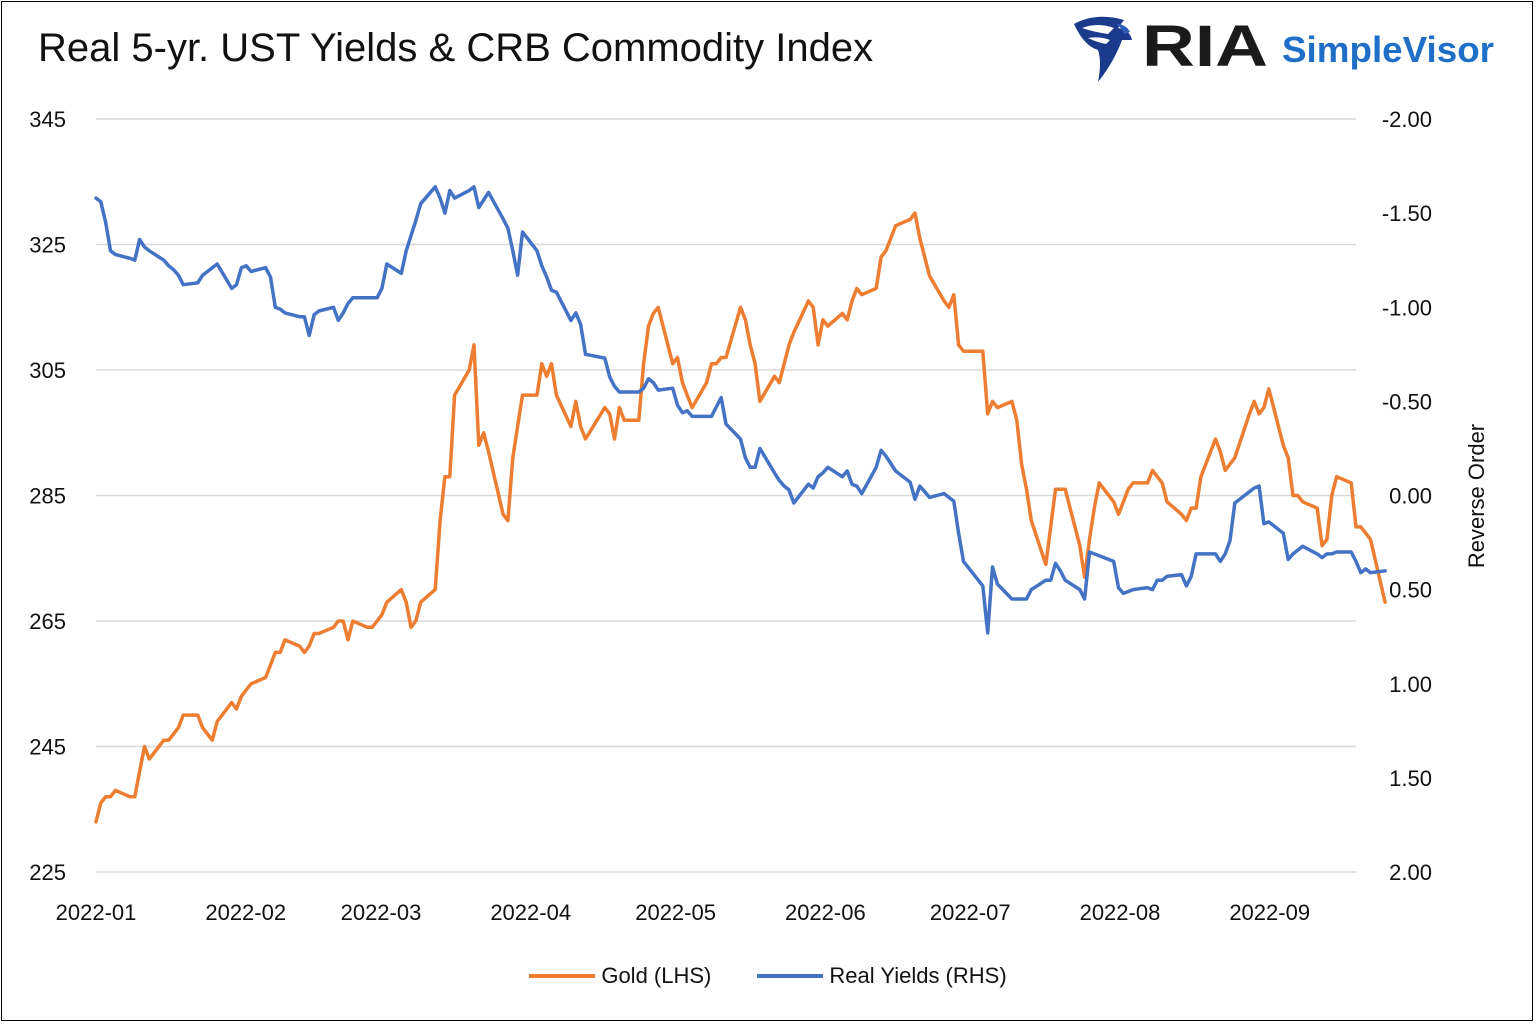  Describe the element at coordinates (790, 976) in the screenshot. I see `legend-swatch-real-yields` at that location.